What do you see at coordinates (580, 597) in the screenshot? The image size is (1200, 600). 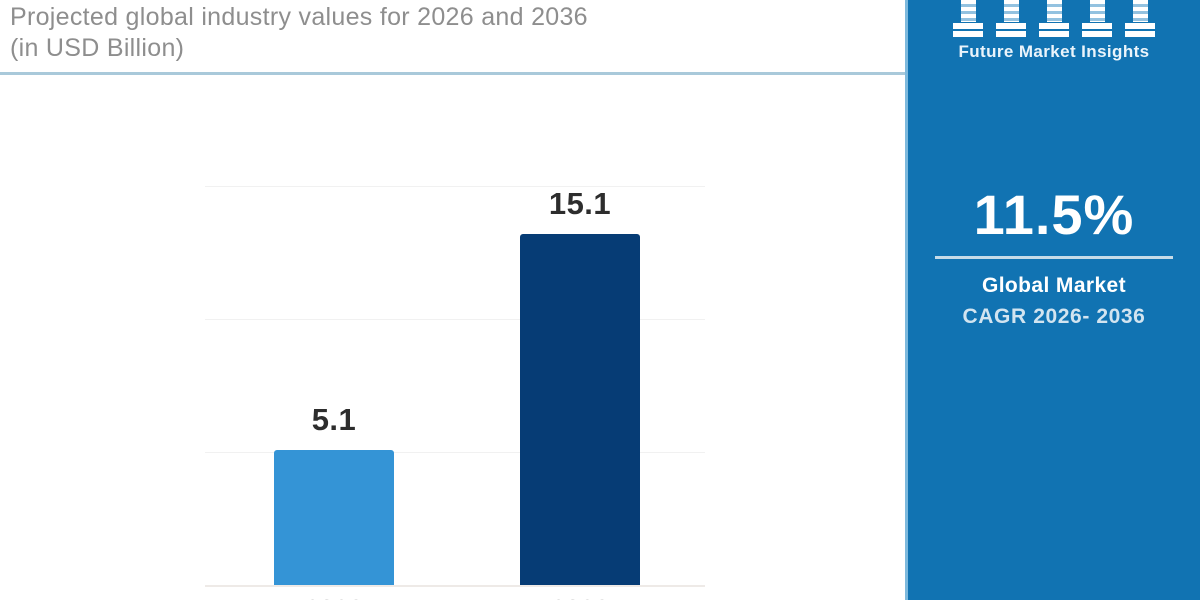 I see `x-axis-label-2036: 2036` at bounding box center [580, 597].